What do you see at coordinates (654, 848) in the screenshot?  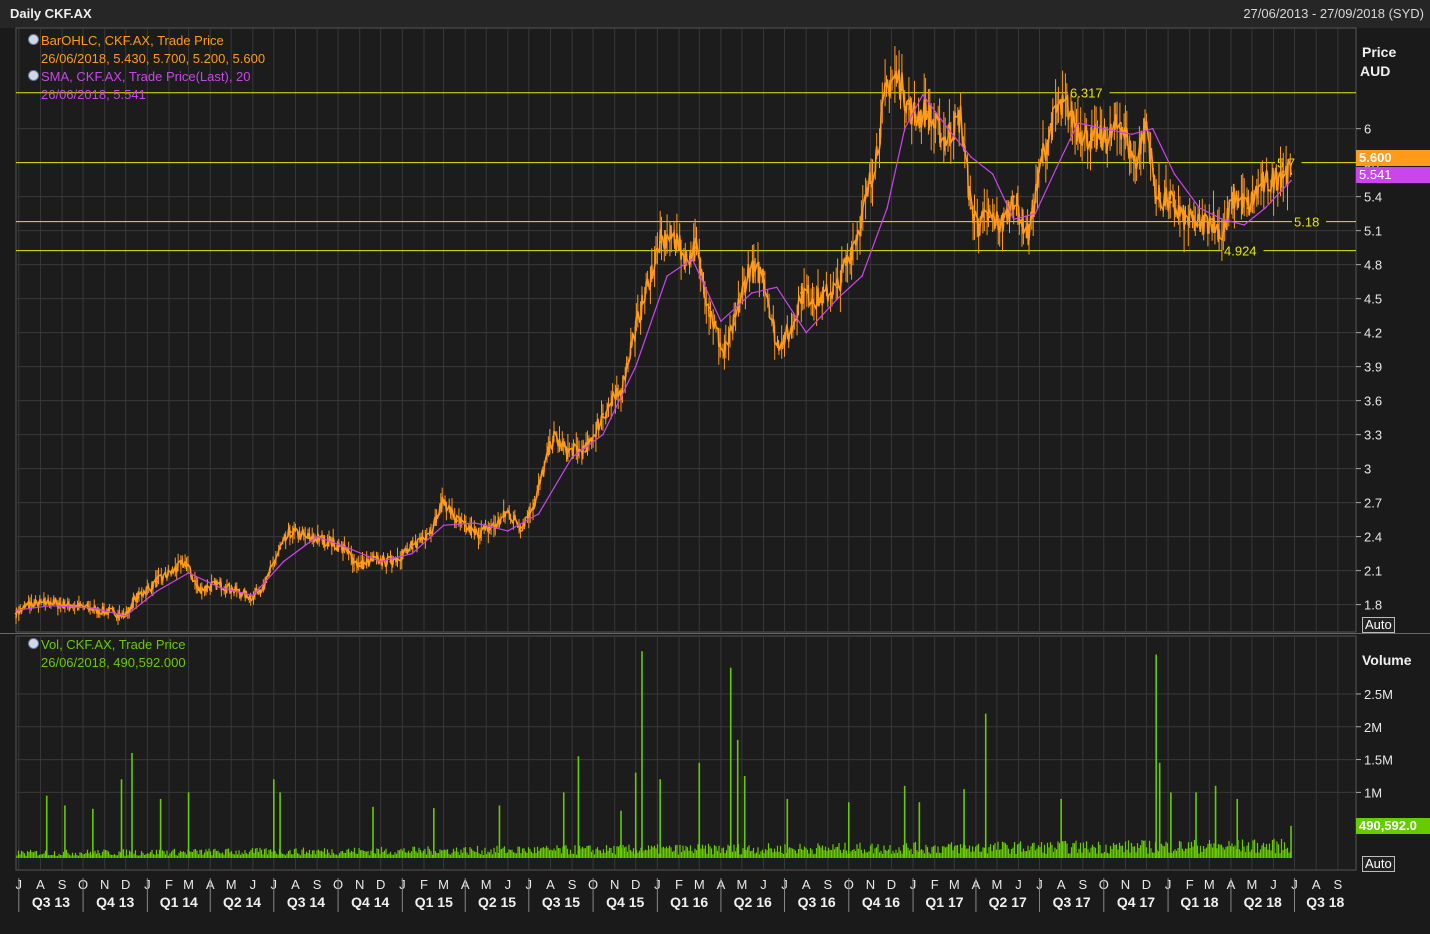 I see `volume-bars-base` at bounding box center [654, 848].